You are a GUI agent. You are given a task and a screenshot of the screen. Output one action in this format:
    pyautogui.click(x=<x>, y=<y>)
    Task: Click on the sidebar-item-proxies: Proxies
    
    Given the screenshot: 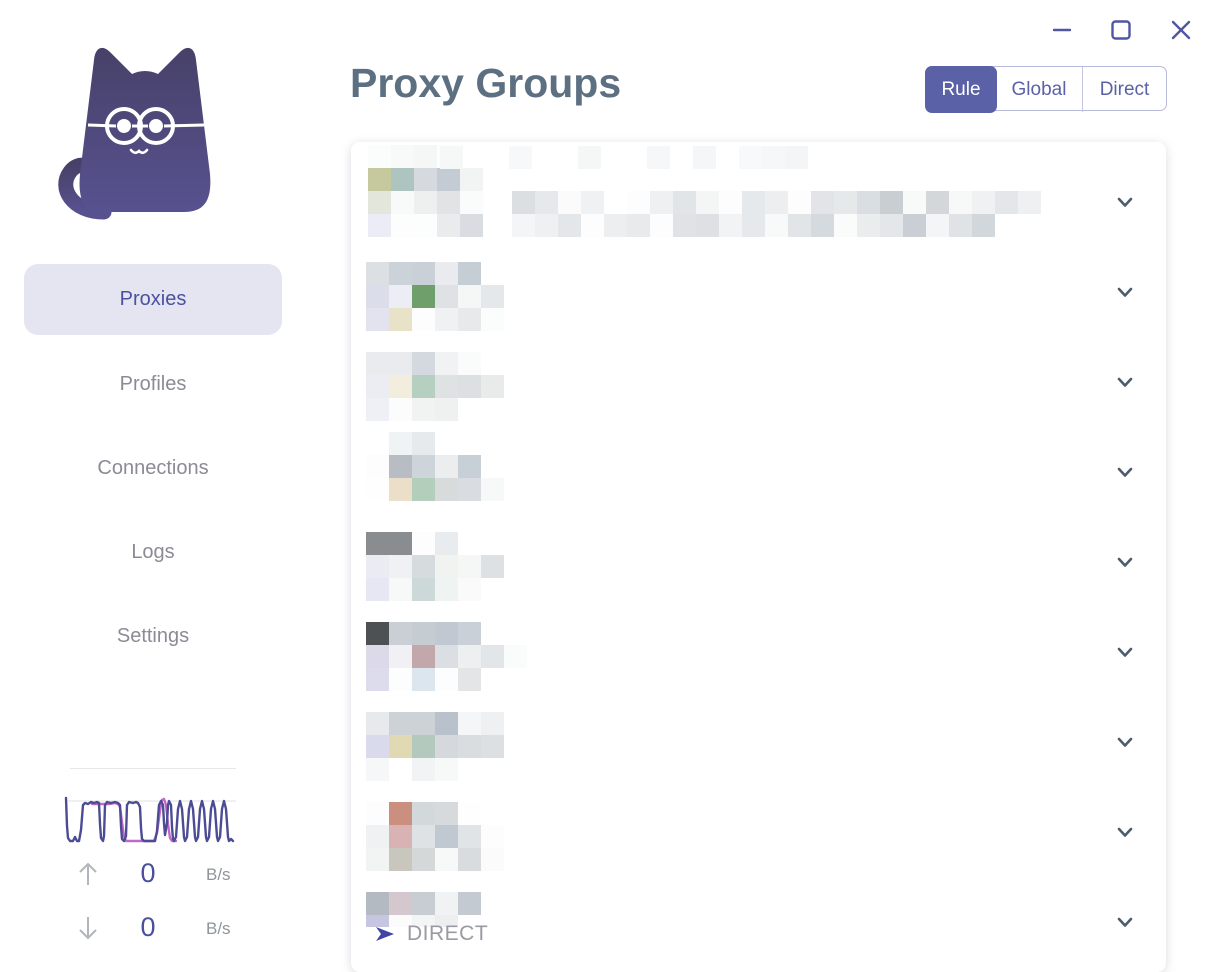 What is the action you would take?
    pyautogui.click(x=153, y=299)
    